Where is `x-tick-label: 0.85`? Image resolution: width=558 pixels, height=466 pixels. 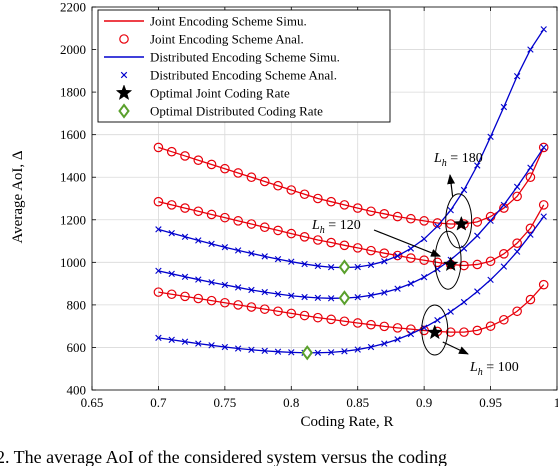 x-tick-label: 0.85 is located at coordinates (357, 402).